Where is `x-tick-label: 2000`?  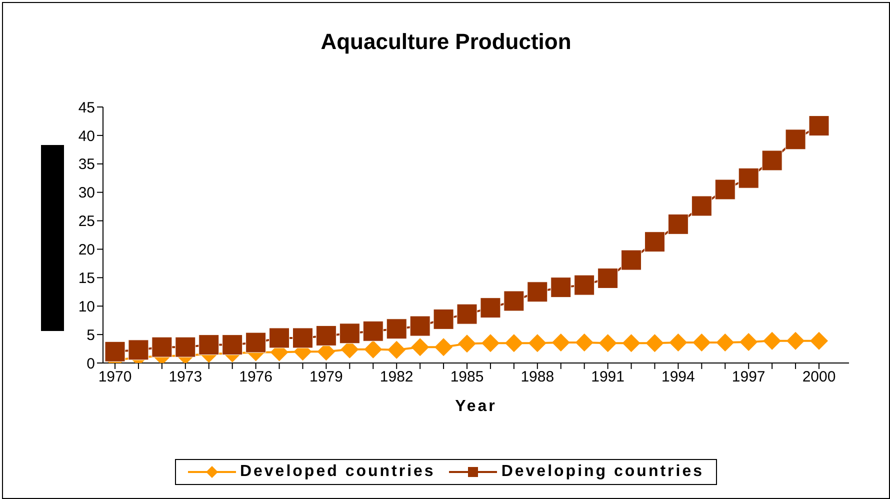
x-tick-label: 2000 is located at coordinates (819, 377).